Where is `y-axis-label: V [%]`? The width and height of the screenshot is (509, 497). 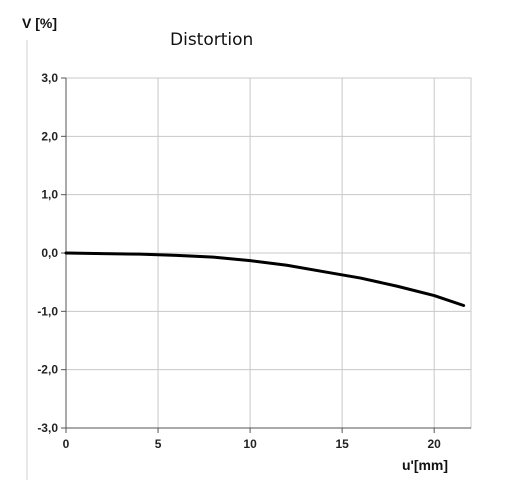 y-axis-label: V [%] is located at coordinates (39, 23).